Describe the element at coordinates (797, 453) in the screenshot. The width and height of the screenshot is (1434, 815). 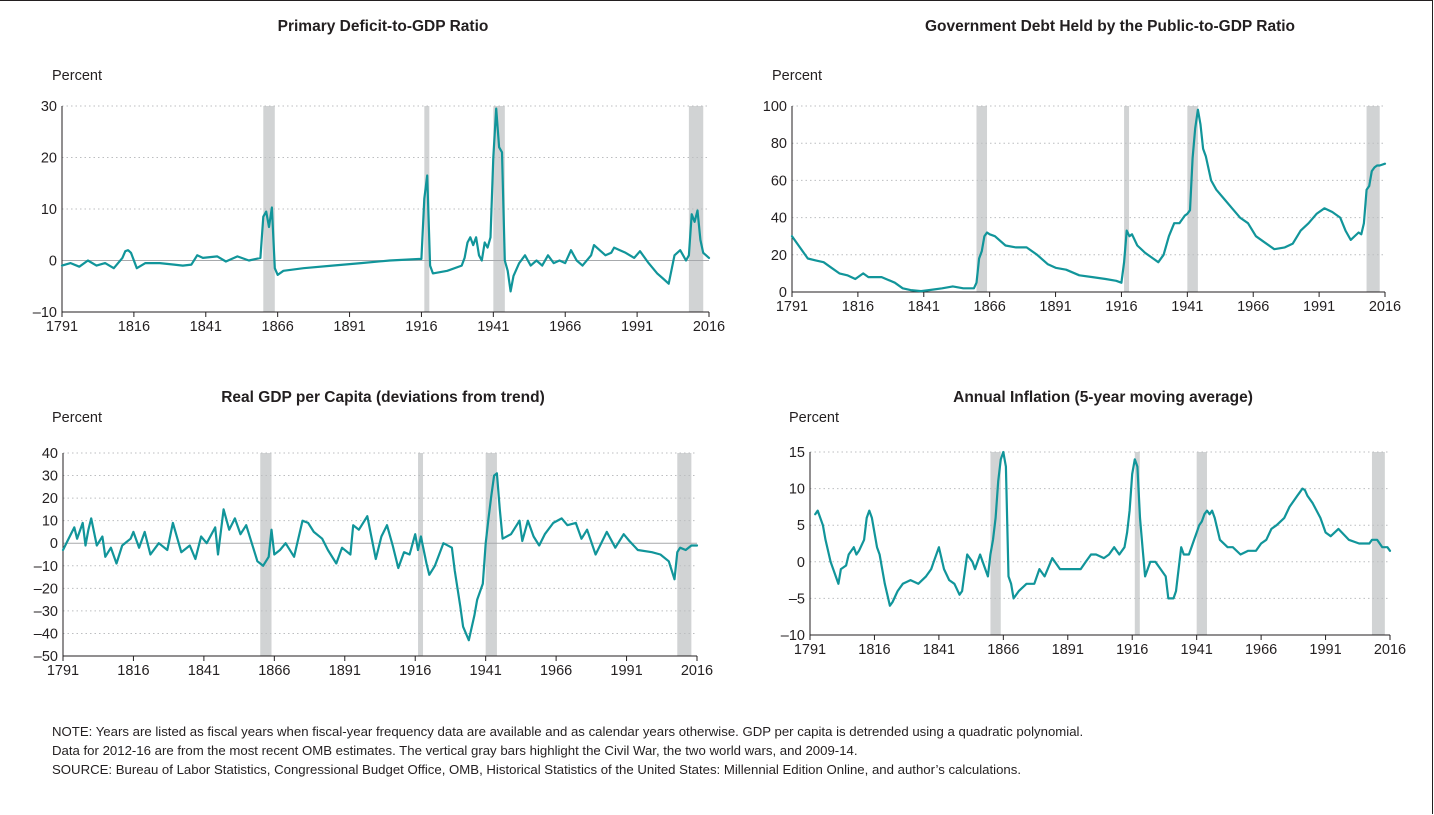
I see `y-tick-label: 15` at that location.